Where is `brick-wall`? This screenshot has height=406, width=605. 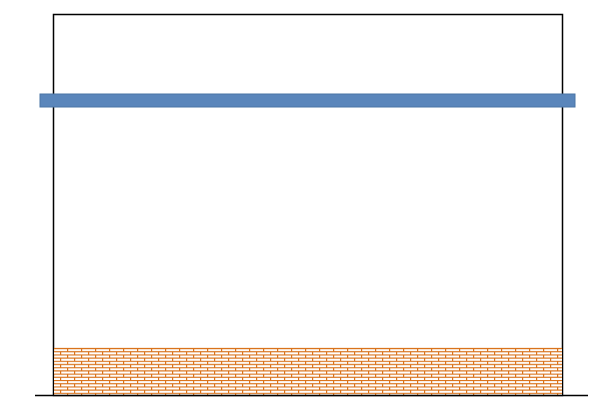
brick-wall is located at coordinates (308, 371).